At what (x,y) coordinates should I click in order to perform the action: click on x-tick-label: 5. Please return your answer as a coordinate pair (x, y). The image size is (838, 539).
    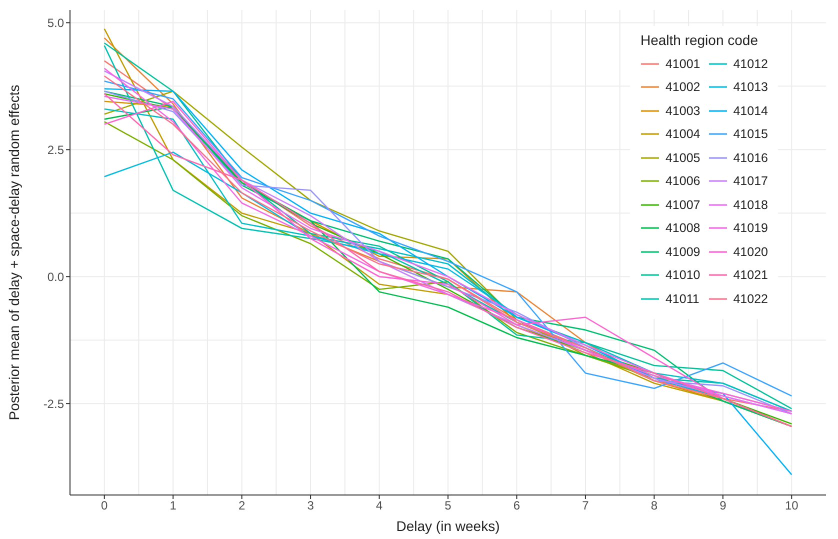
    Looking at the image, I should click on (448, 505).